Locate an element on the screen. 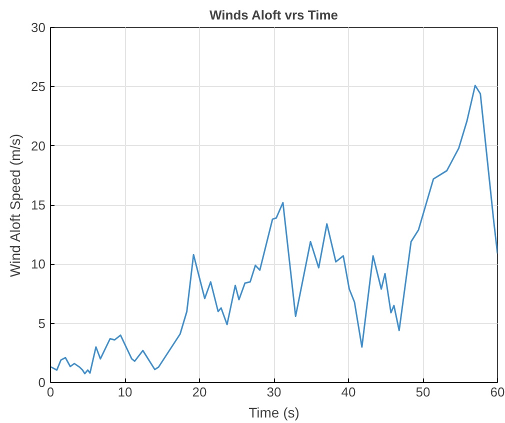 Image resolution: width=505 pixels, height=423 pixels. x-tick-label: 60 is located at coordinates (497, 392).